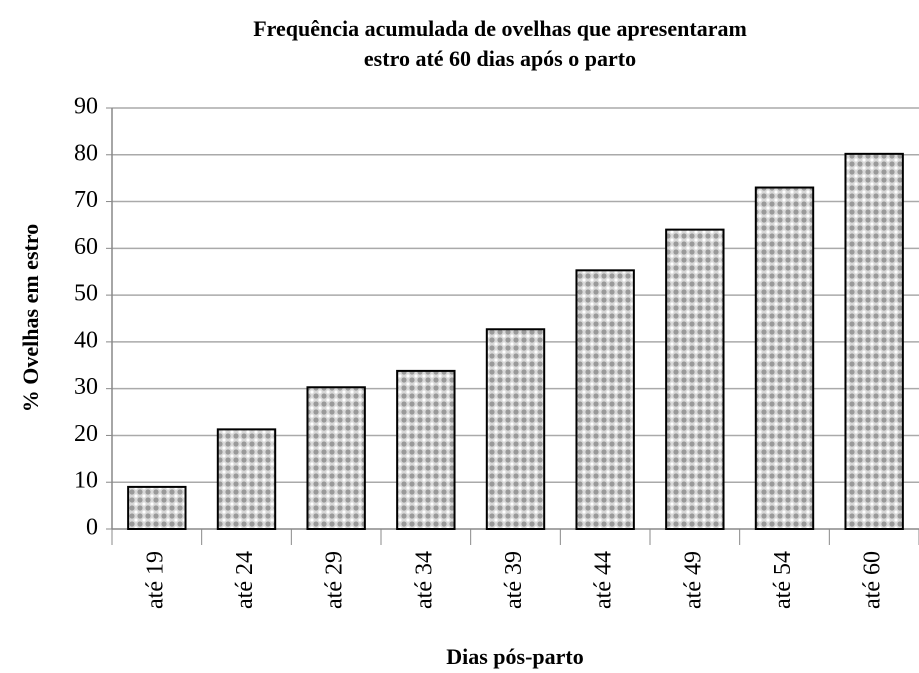 The height and width of the screenshot is (673, 919). I want to click on y-tick-label: 70, so click(86, 200).